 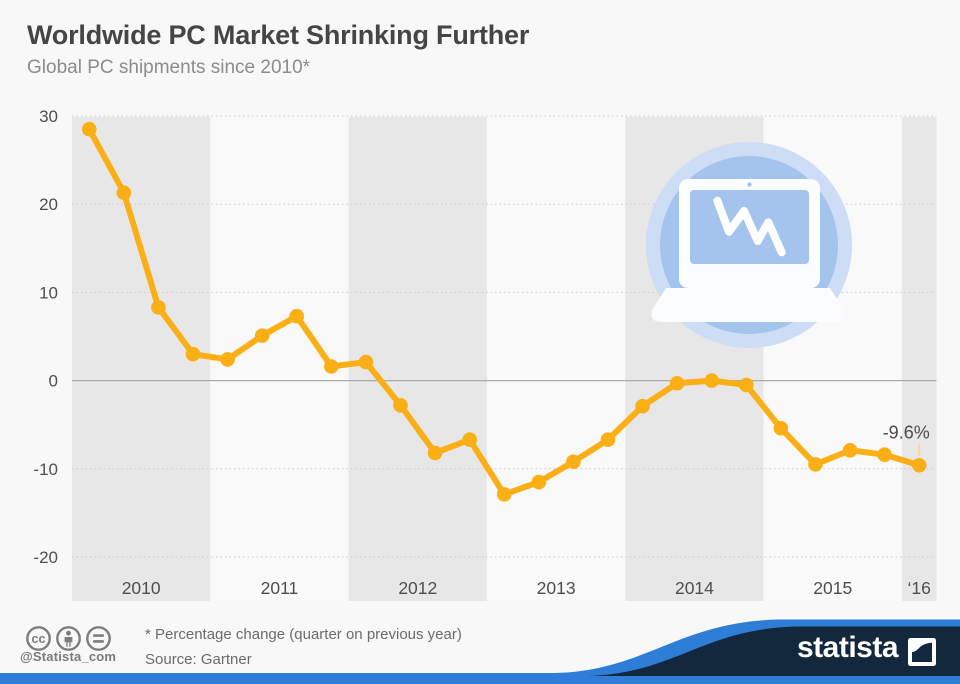 What do you see at coordinates (45, 557) in the screenshot?
I see `y-axis-tick-label: -20` at bounding box center [45, 557].